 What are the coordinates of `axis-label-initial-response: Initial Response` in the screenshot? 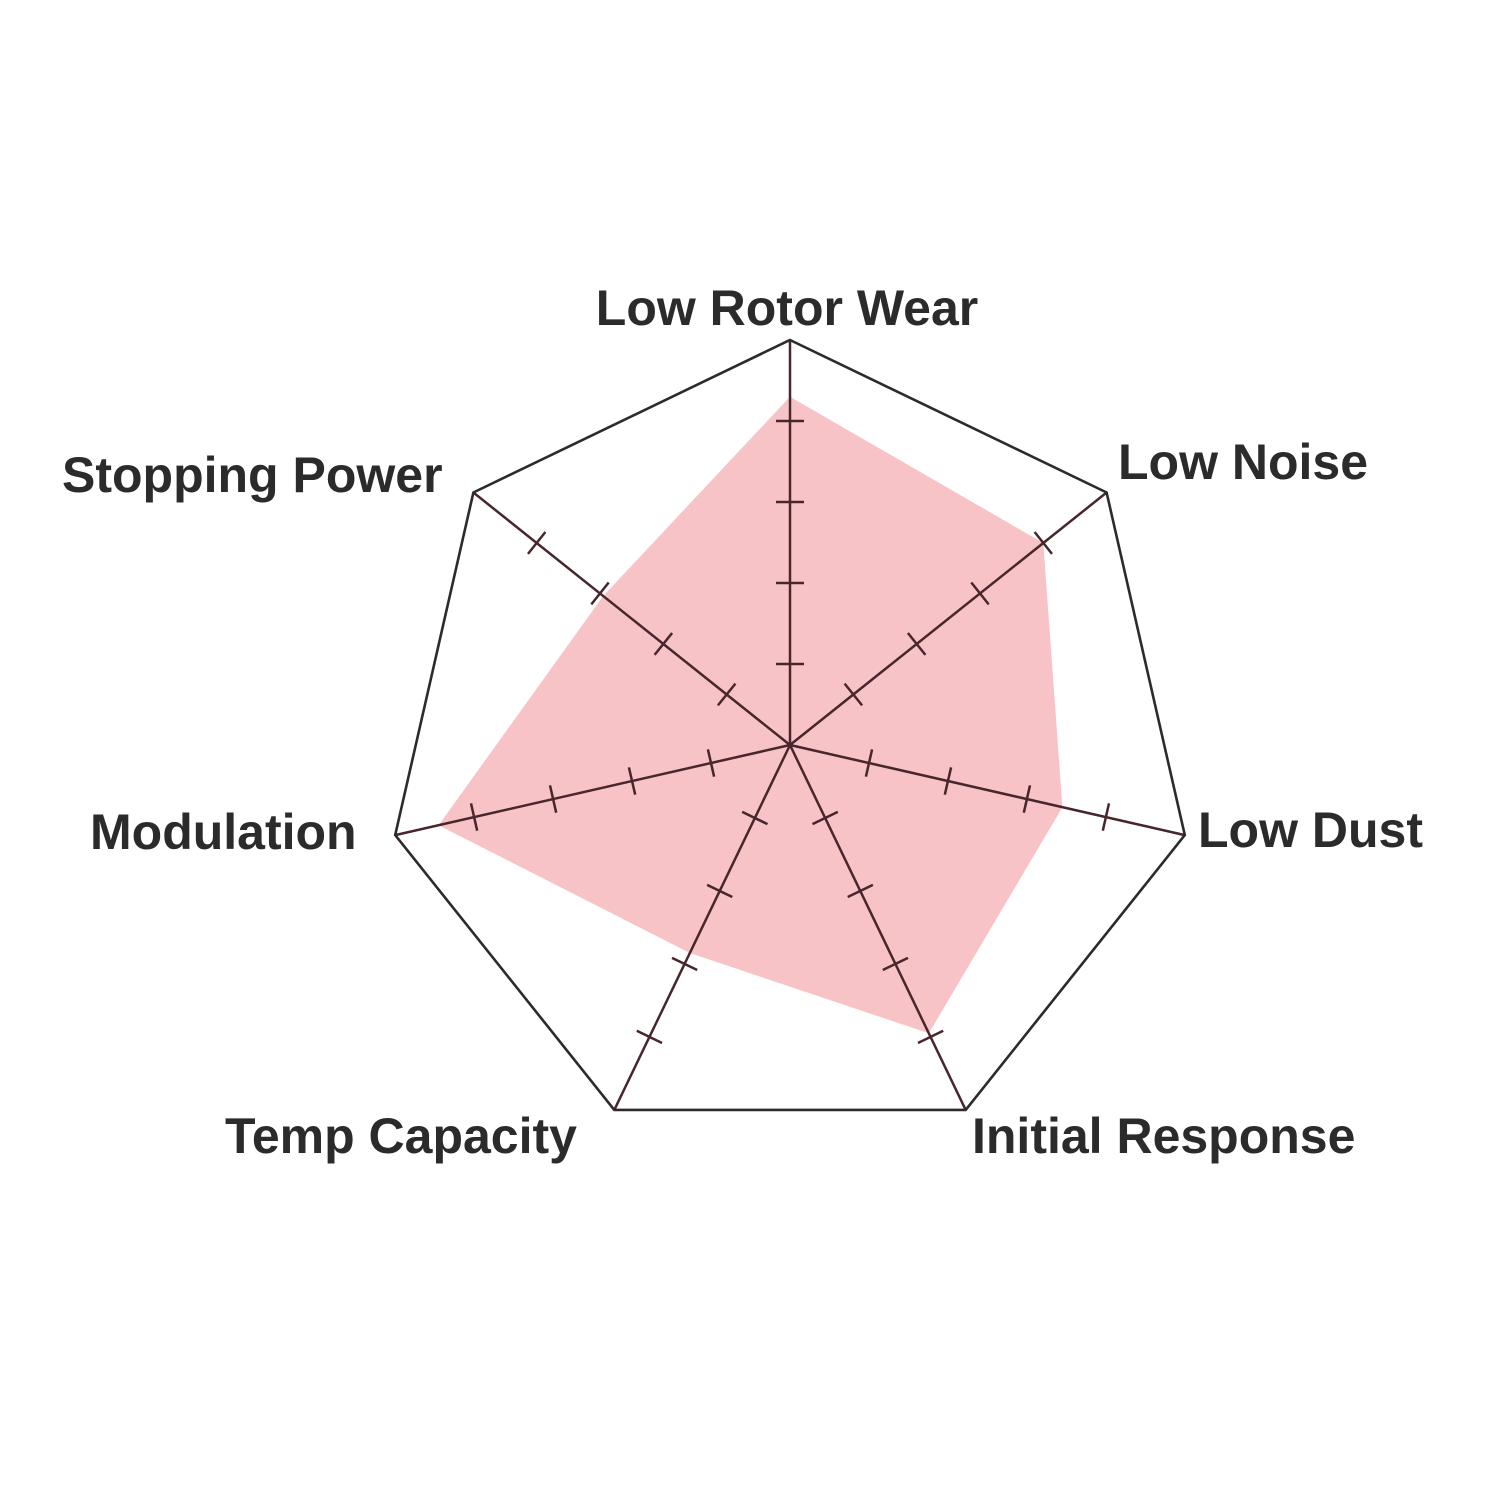 It's located at (1164, 1136).